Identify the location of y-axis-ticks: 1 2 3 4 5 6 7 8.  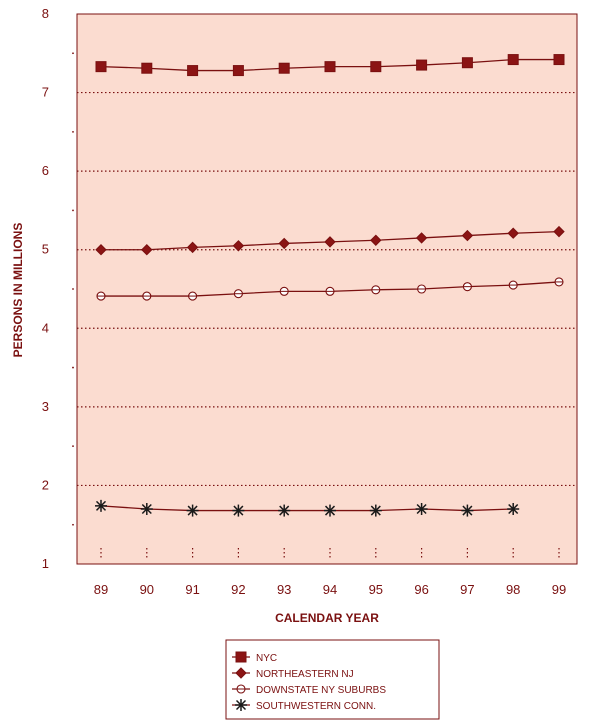
(45, 288).